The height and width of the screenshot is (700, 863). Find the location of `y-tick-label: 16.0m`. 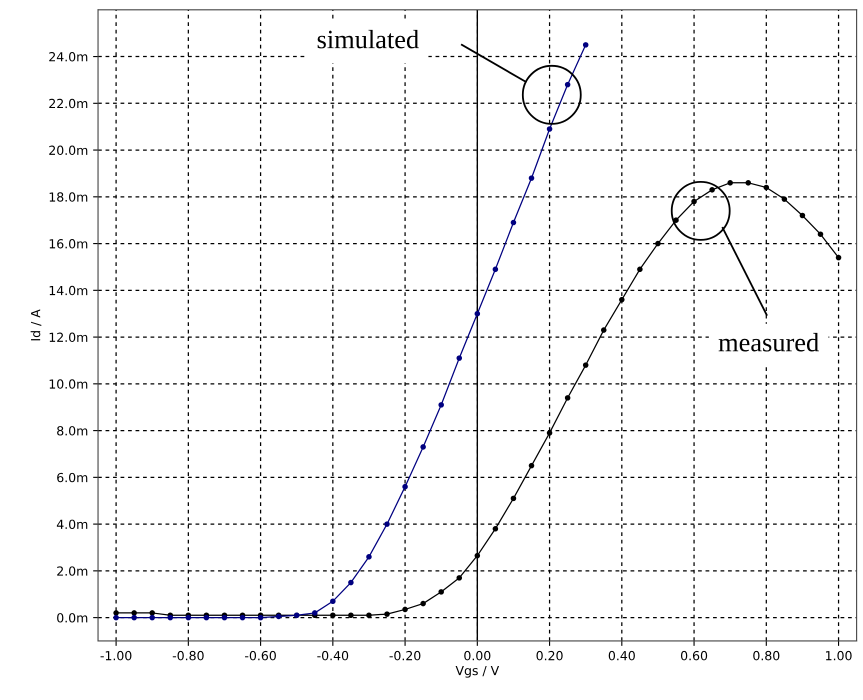

y-tick-label: 16.0m is located at coordinates (69, 243).